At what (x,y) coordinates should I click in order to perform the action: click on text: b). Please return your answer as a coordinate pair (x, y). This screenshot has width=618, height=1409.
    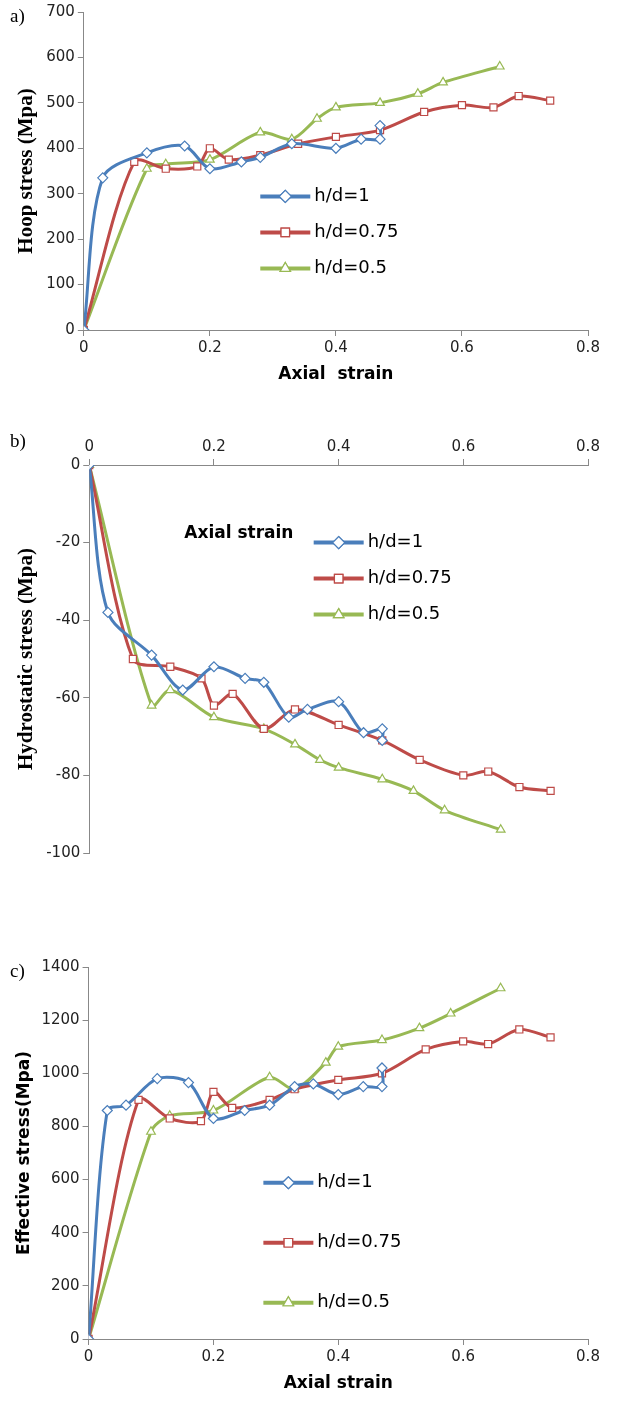
    Looking at the image, I should click on (18, 441).